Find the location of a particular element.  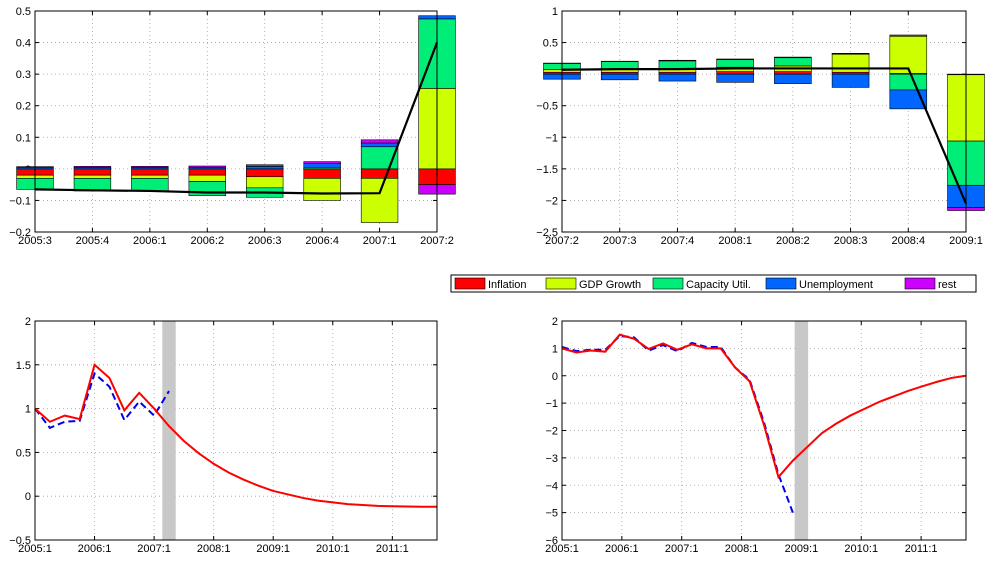

y-tick-label: 0.2 is located at coordinates (23, 107).